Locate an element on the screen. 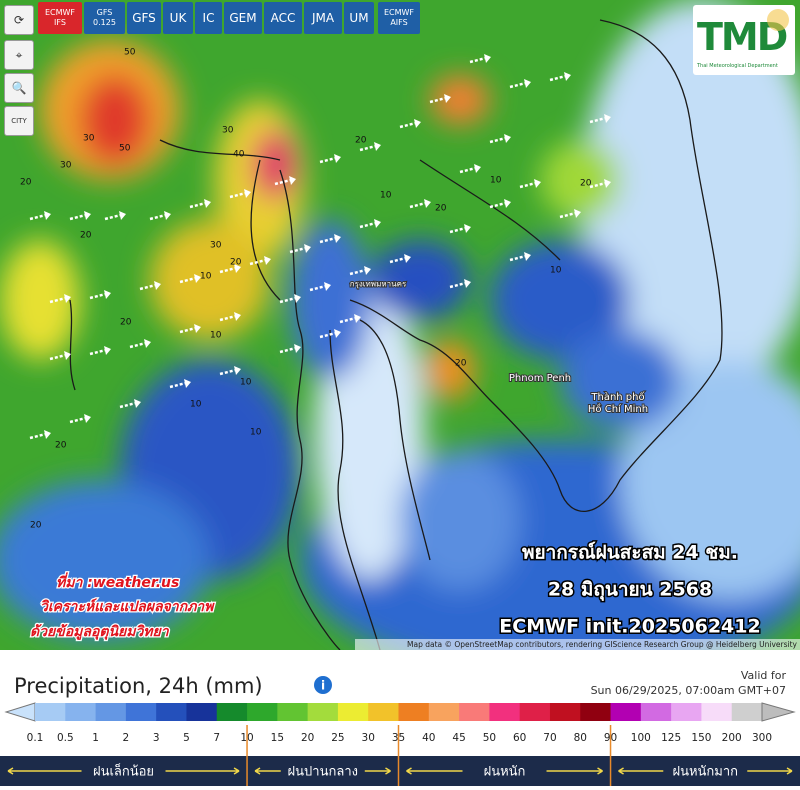  contour-label: 50 is located at coordinates (125, 149).